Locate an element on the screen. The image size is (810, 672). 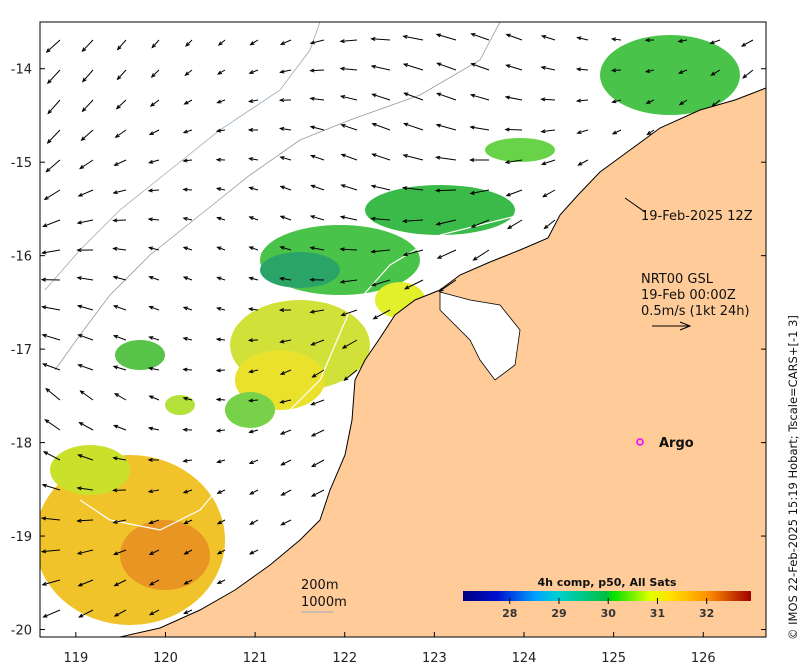
current-time-label: 19-Feb 00:00Z is located at coordinates (688, 295).